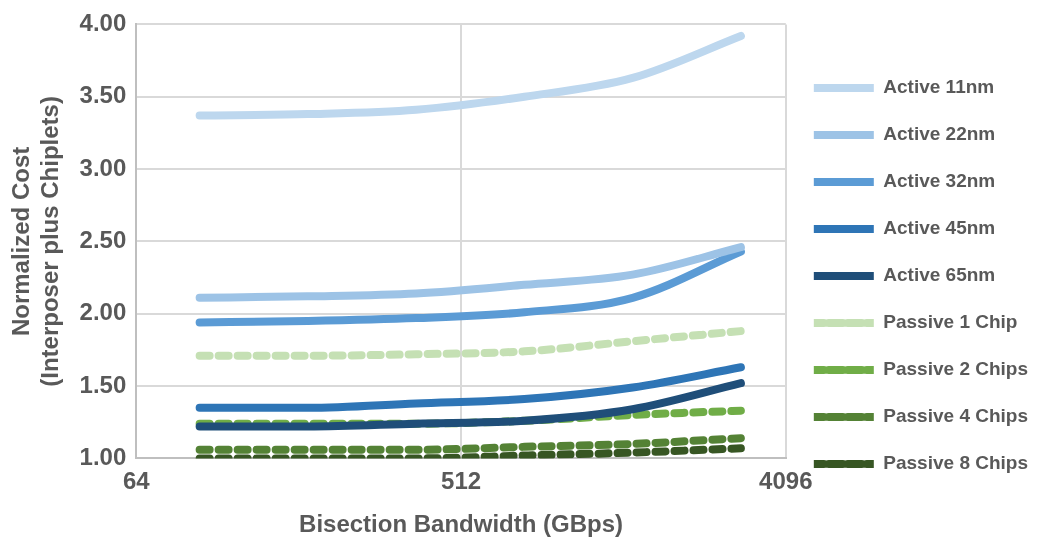  I want to click on y-tick-label: 4.00, so click(103, 23).